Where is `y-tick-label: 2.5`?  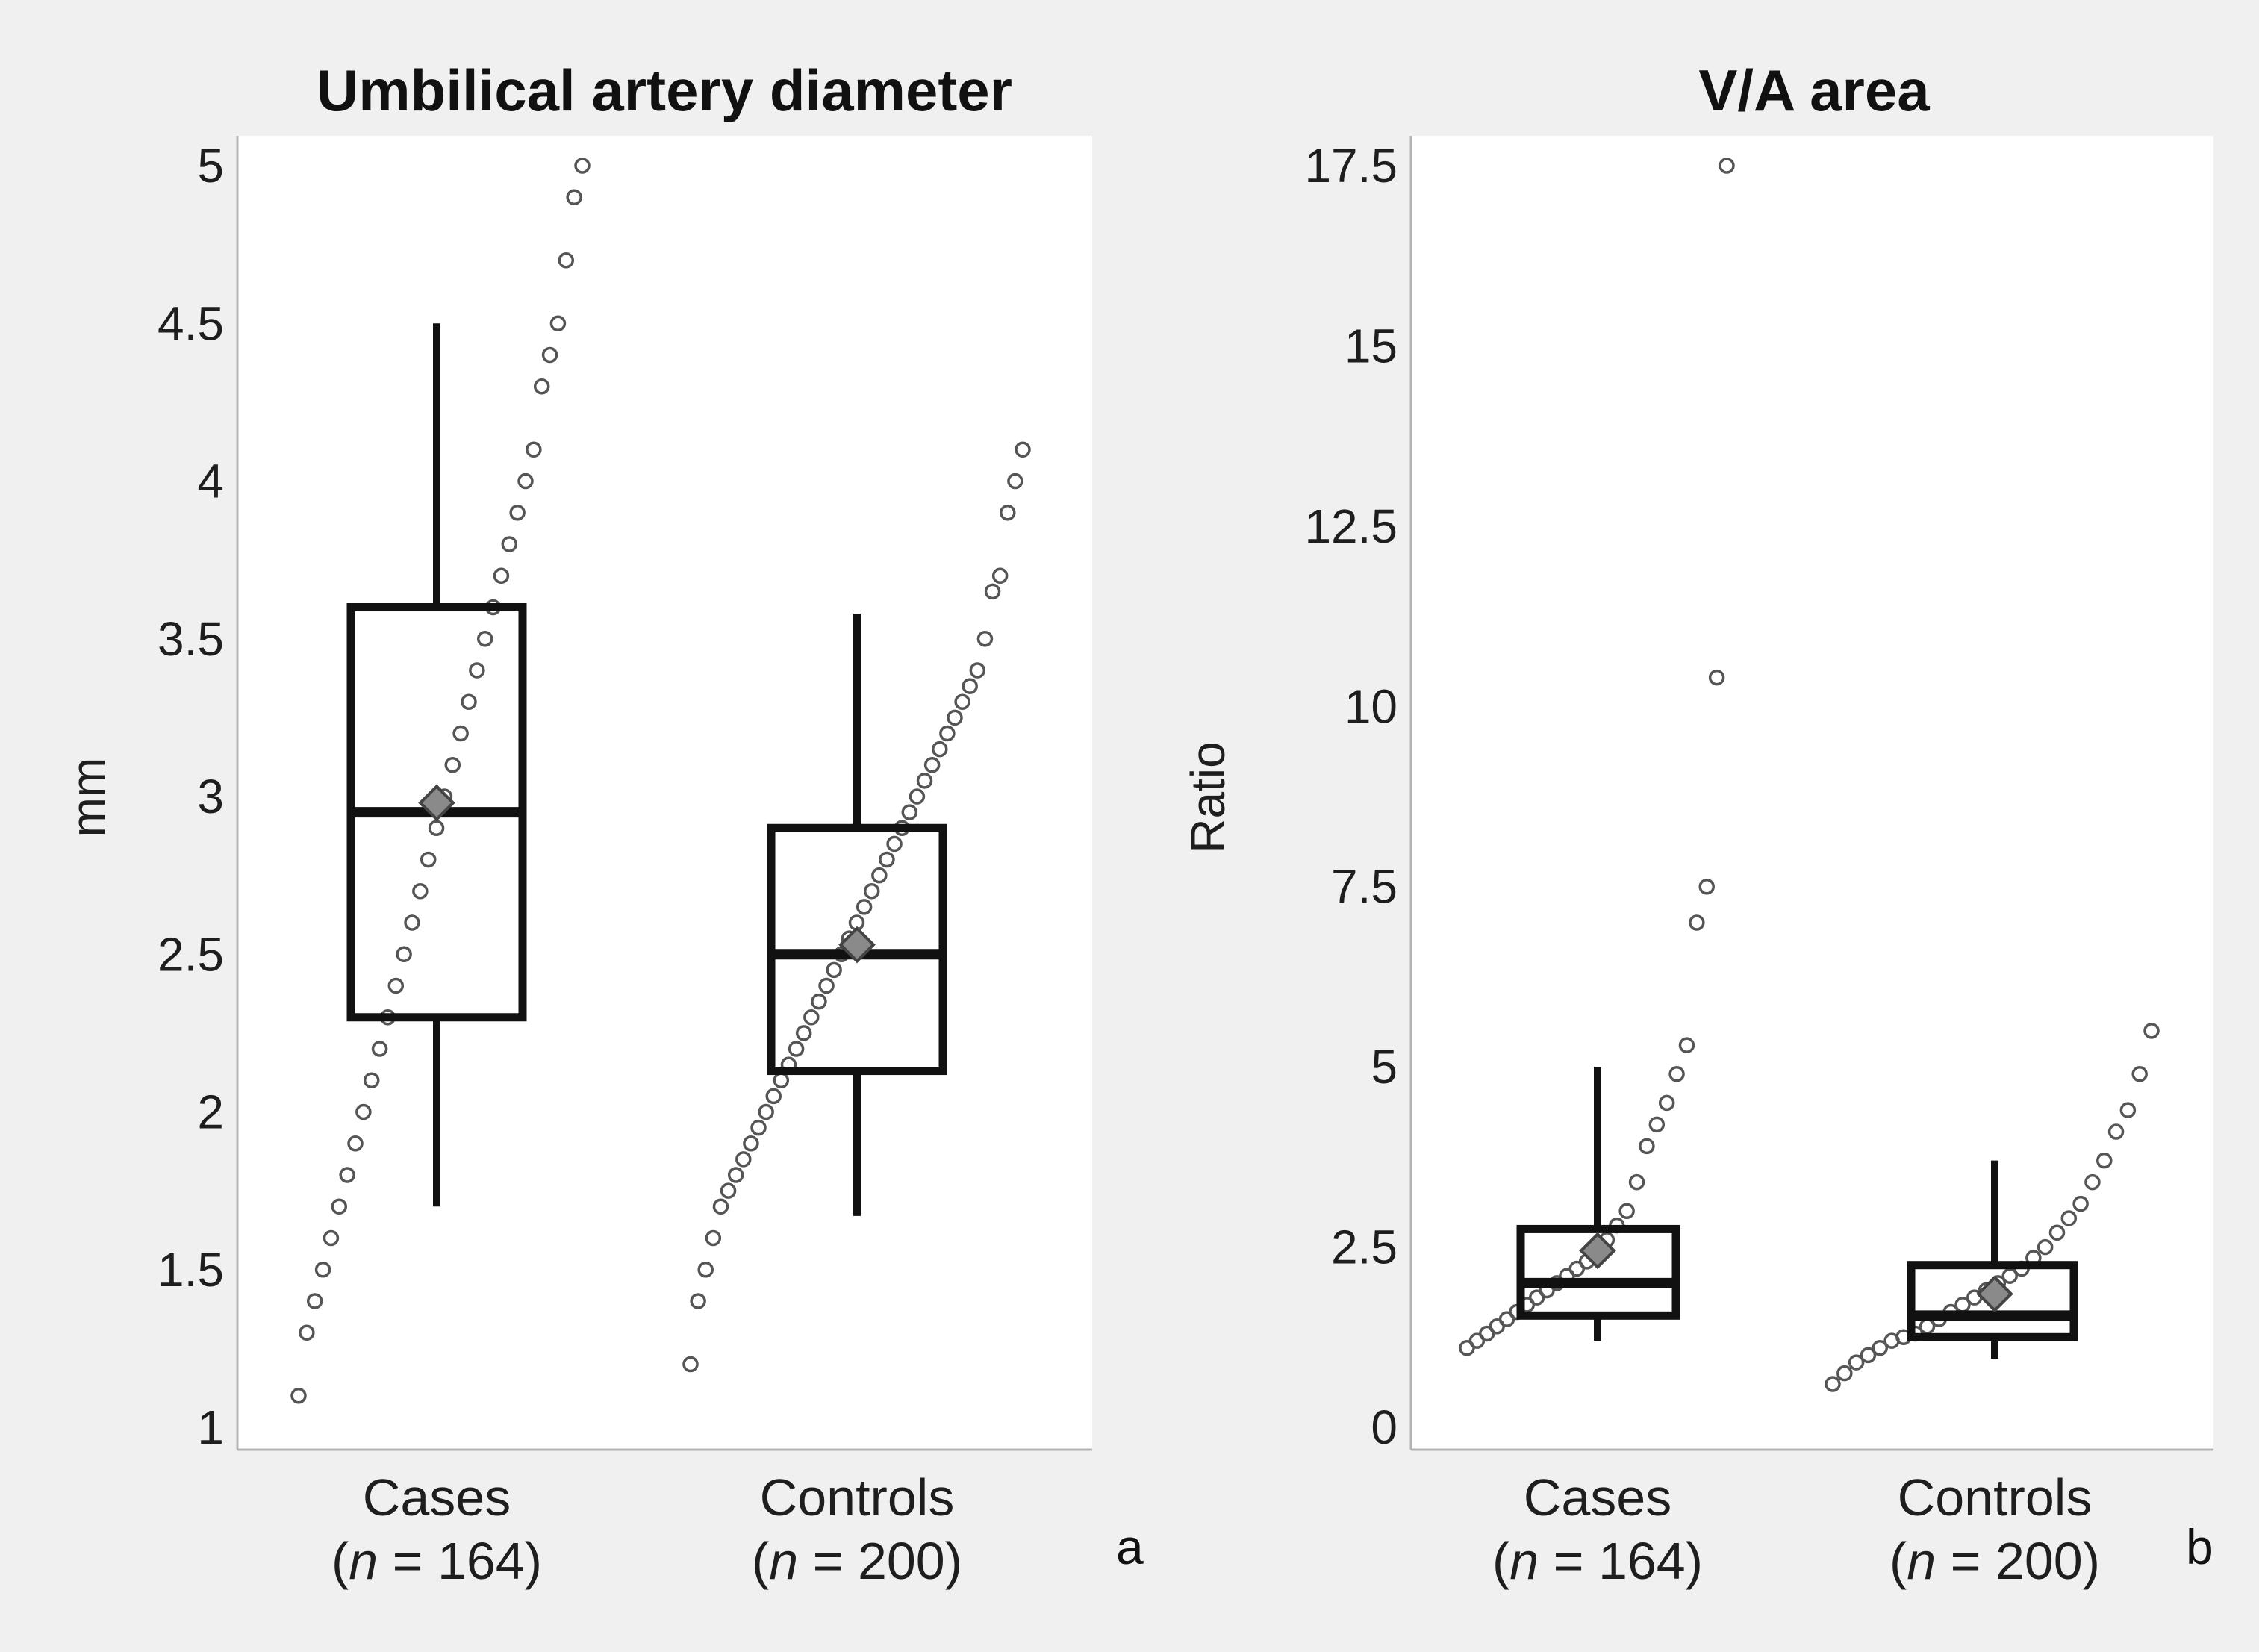 y-tick-label: 2.5 is located at coordinates (1364, 1247).